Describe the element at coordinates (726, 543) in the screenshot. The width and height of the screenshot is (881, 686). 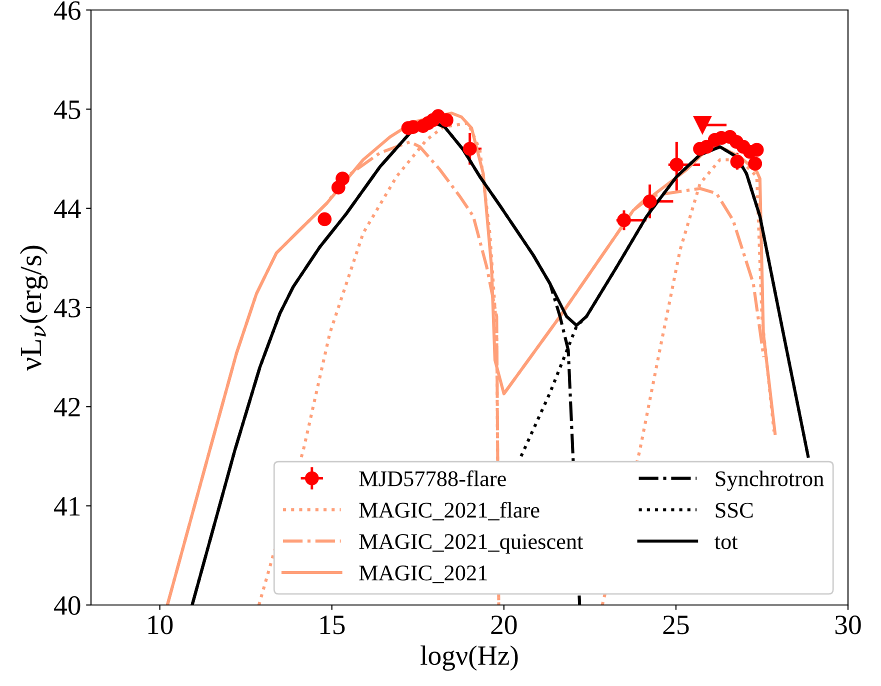
I see `legend-label: tot` at that location.